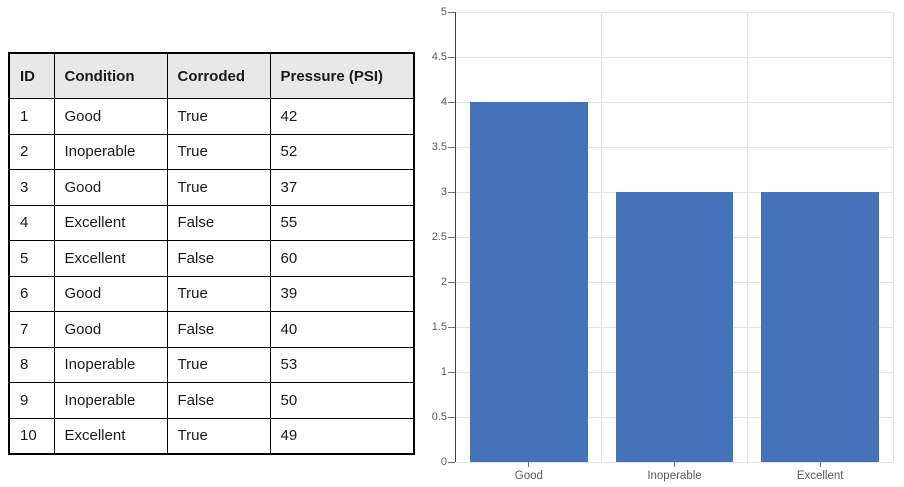 The image size is (904, 487). I want to click on table-cell: 6, so click(31, 293).